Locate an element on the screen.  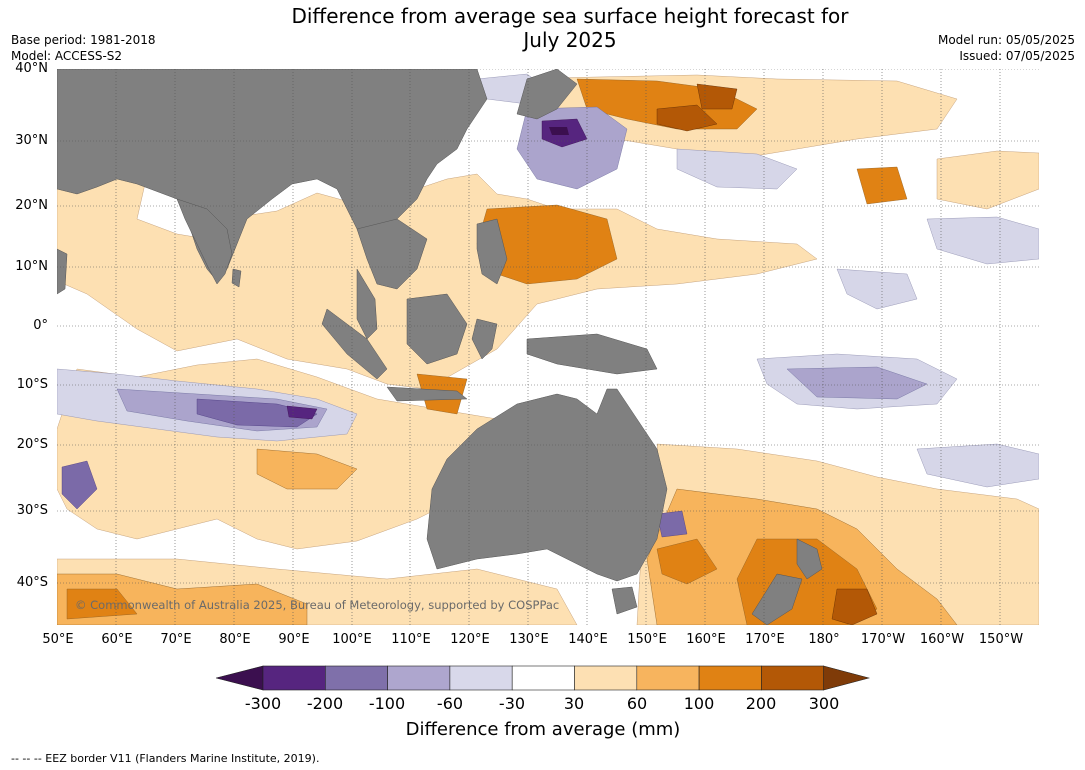
lon-label: 160°E is located at coordinates (706, 639).